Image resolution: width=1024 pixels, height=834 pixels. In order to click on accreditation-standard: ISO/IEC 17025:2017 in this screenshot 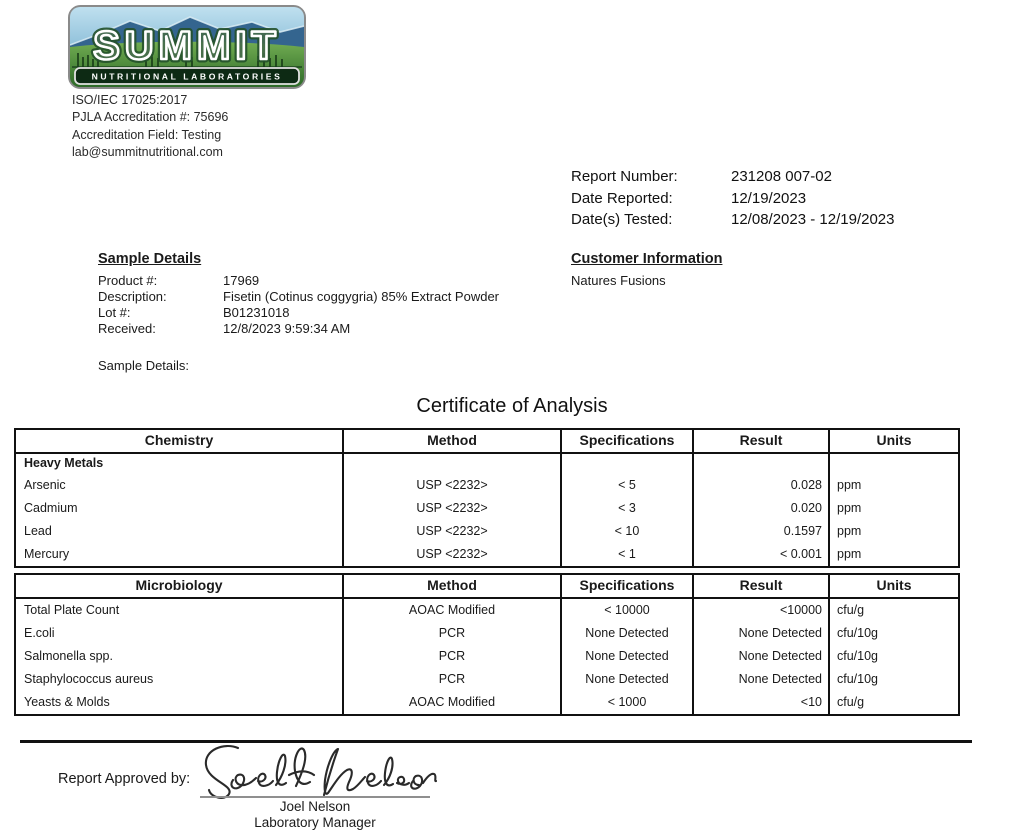, I will do `click(130, 100)`.